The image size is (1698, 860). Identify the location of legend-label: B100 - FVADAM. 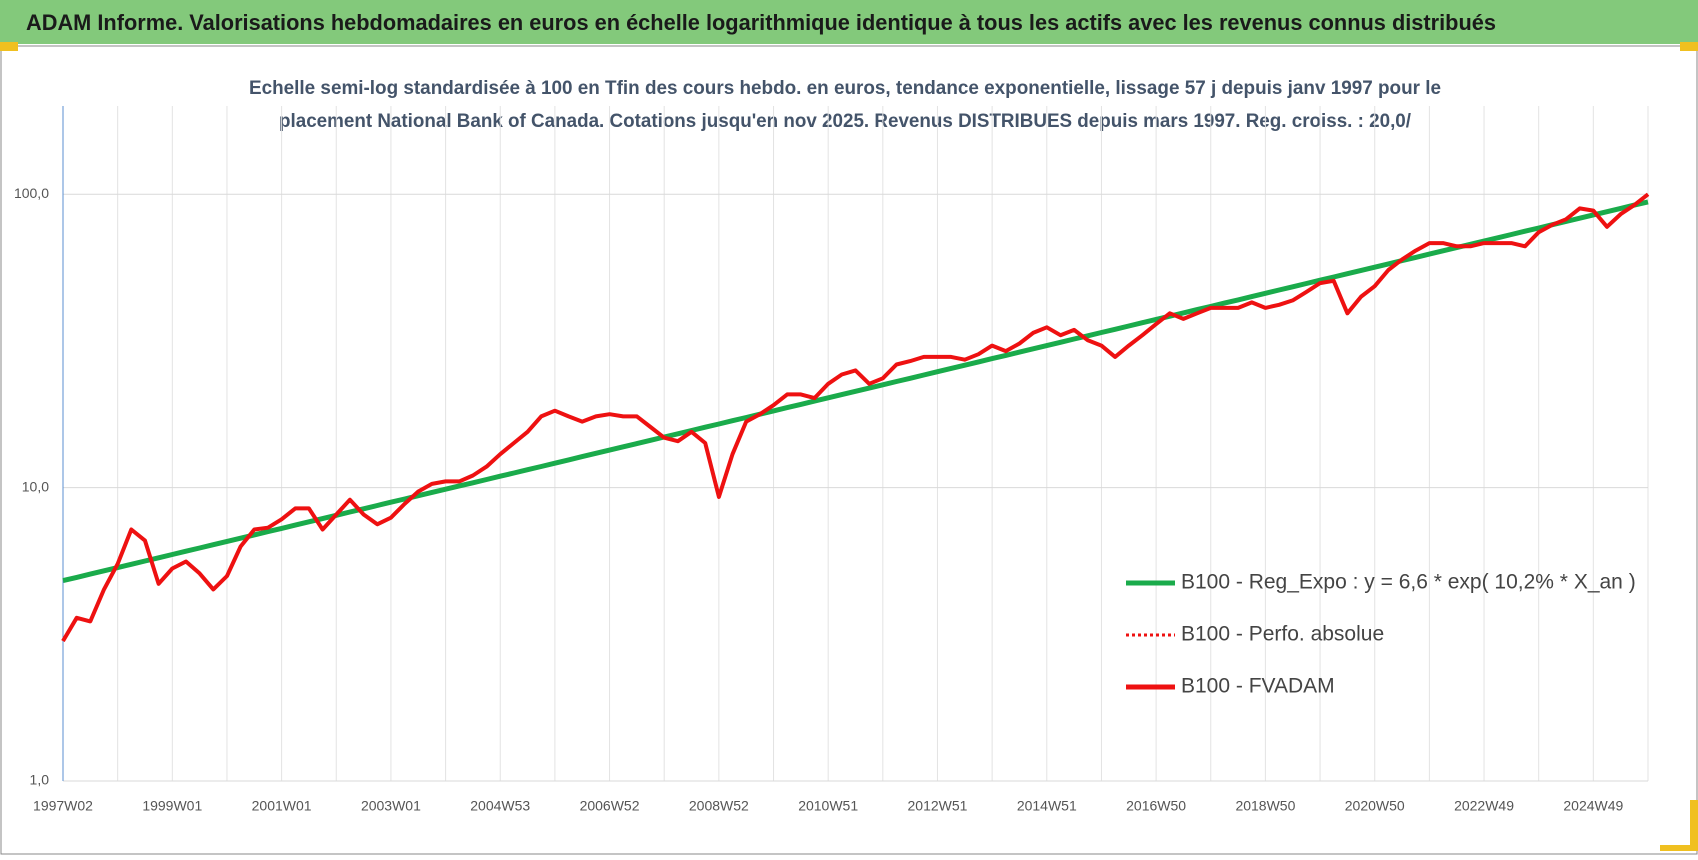
(1258, 686).